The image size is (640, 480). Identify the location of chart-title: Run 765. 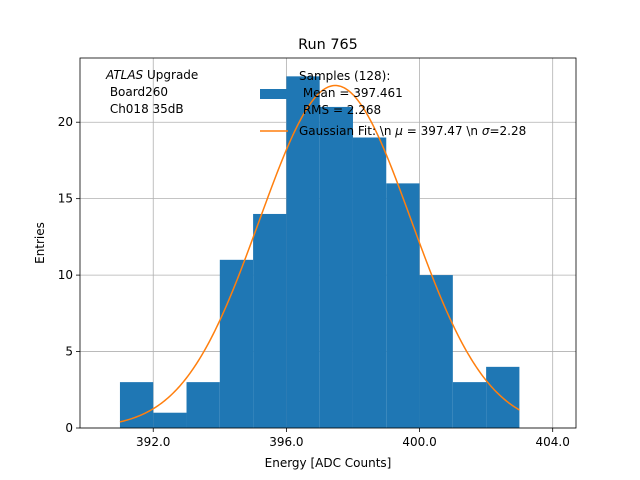
(328, 45).